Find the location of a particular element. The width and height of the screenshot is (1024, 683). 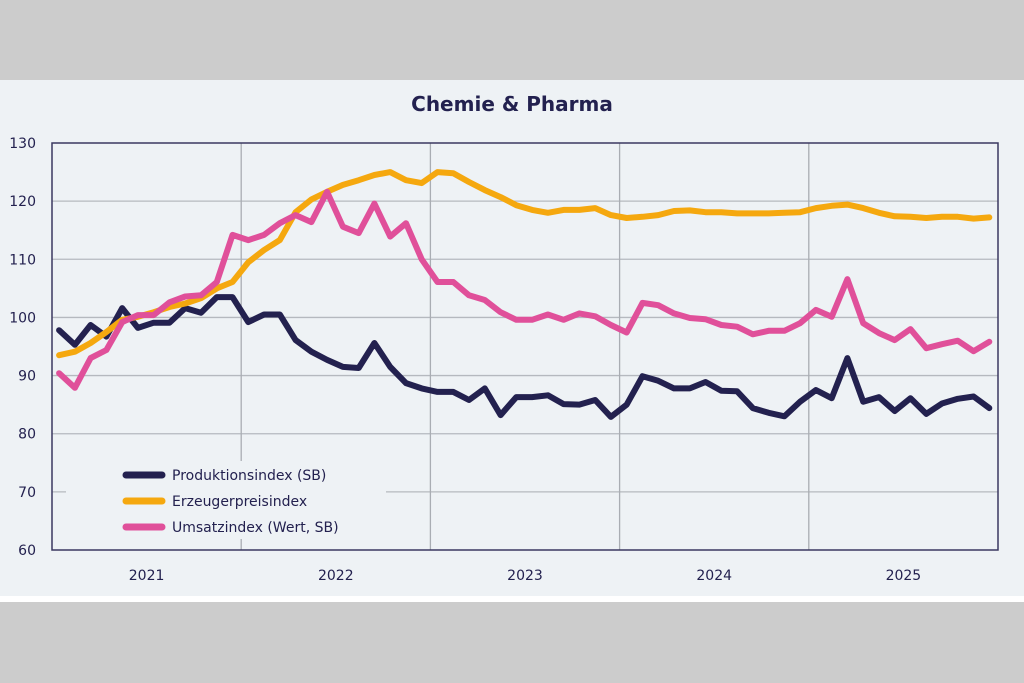

y-tick-label: 60 is located at coordinates (27, 551).